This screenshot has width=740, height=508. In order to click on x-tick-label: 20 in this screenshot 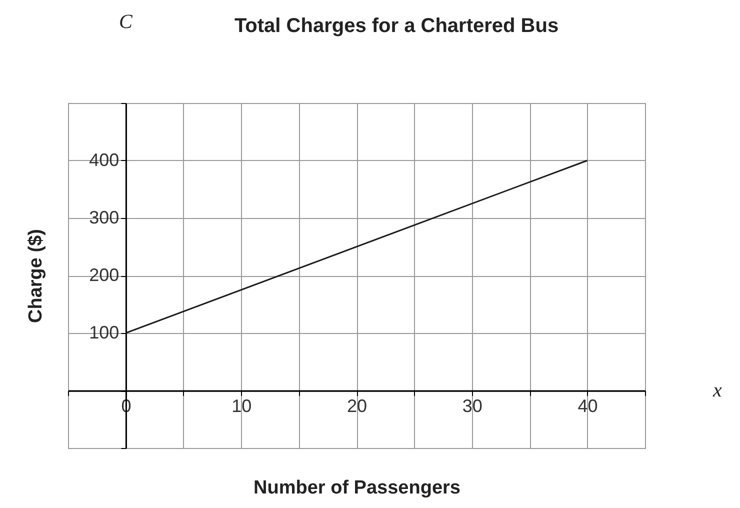, I will do `click(357, 406)`.